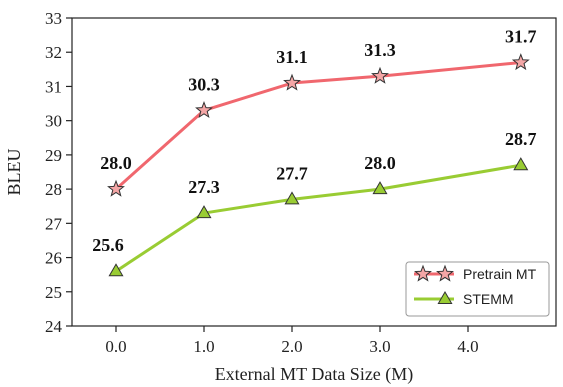 Image resolution: width=563 pixels, height=387 pixels. I want to click on y-tick-label: 25, so click(53, 292).